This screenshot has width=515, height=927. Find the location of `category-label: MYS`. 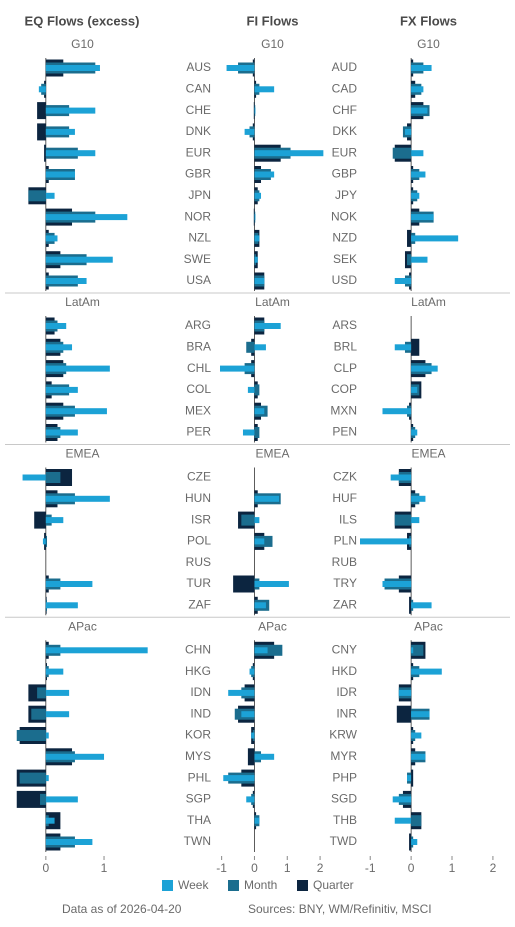

category-label: MYS is located at coordinates (198, 756).